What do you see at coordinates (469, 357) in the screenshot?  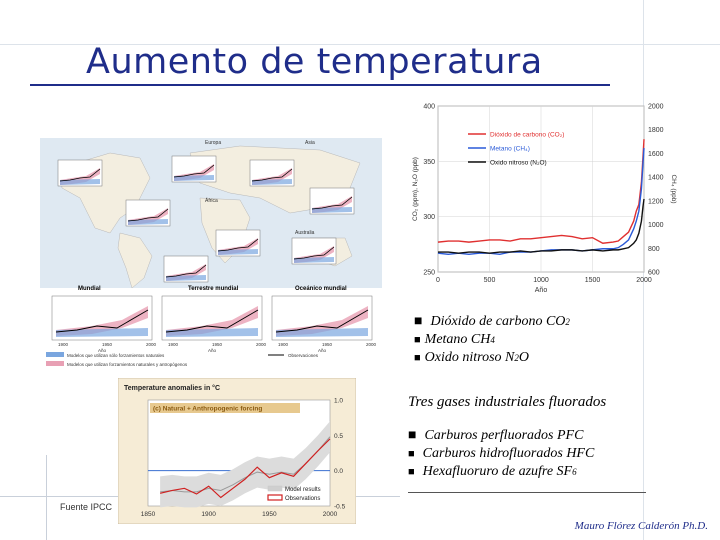 I see `bullet-text: Oxido nitroso N` at bounding box center [469, 357].